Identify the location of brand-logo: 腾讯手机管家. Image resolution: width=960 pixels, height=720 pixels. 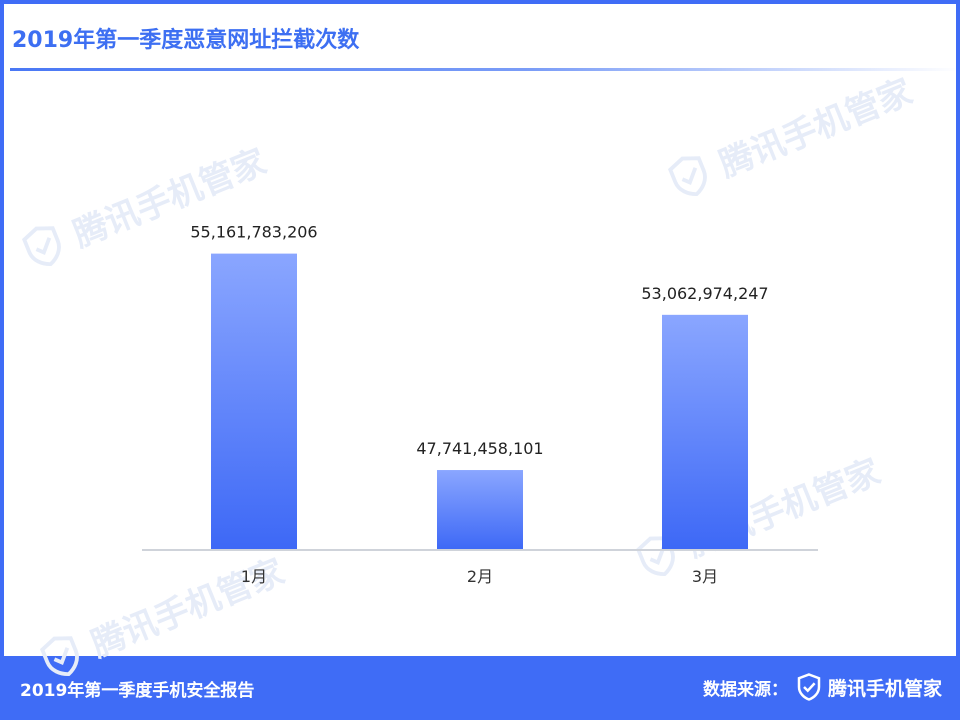
(868, 687).